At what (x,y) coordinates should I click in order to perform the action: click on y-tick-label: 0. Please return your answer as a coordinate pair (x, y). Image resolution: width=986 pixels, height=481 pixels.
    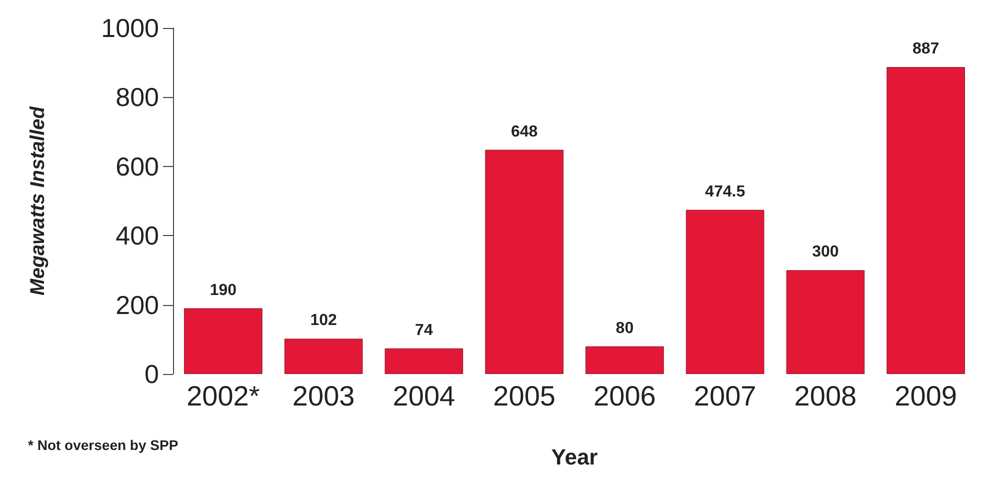
    Looking at the image, I should click on (151, 374).